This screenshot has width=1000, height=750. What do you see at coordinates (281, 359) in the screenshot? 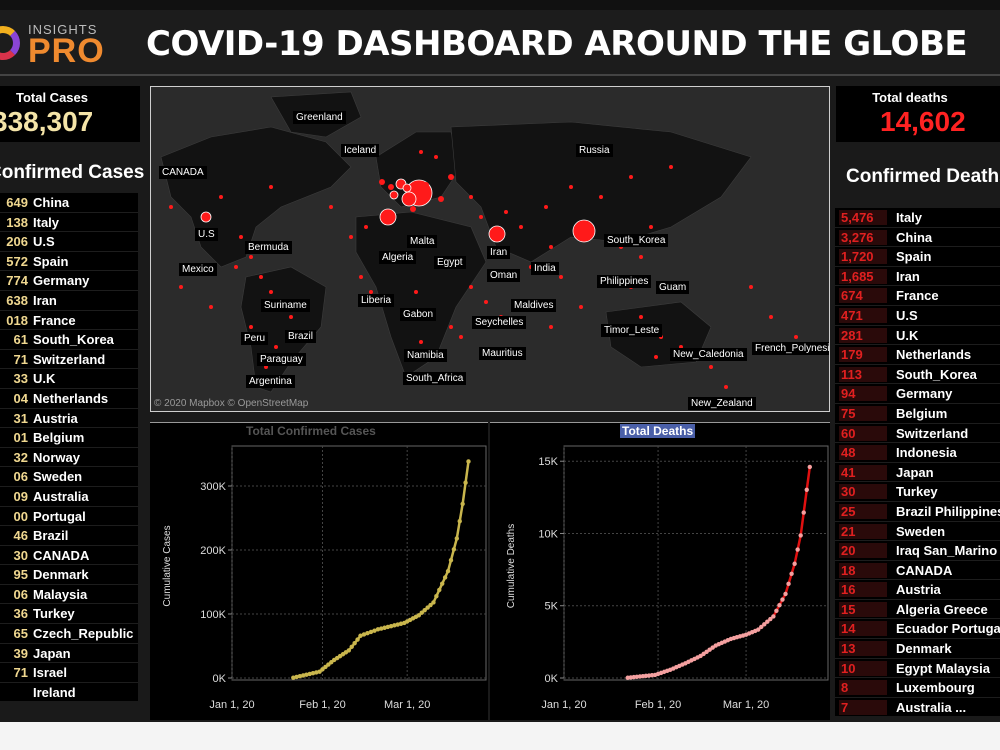
I see `map-label-paraguay: Paraguay` at bounding box center [281, 359].